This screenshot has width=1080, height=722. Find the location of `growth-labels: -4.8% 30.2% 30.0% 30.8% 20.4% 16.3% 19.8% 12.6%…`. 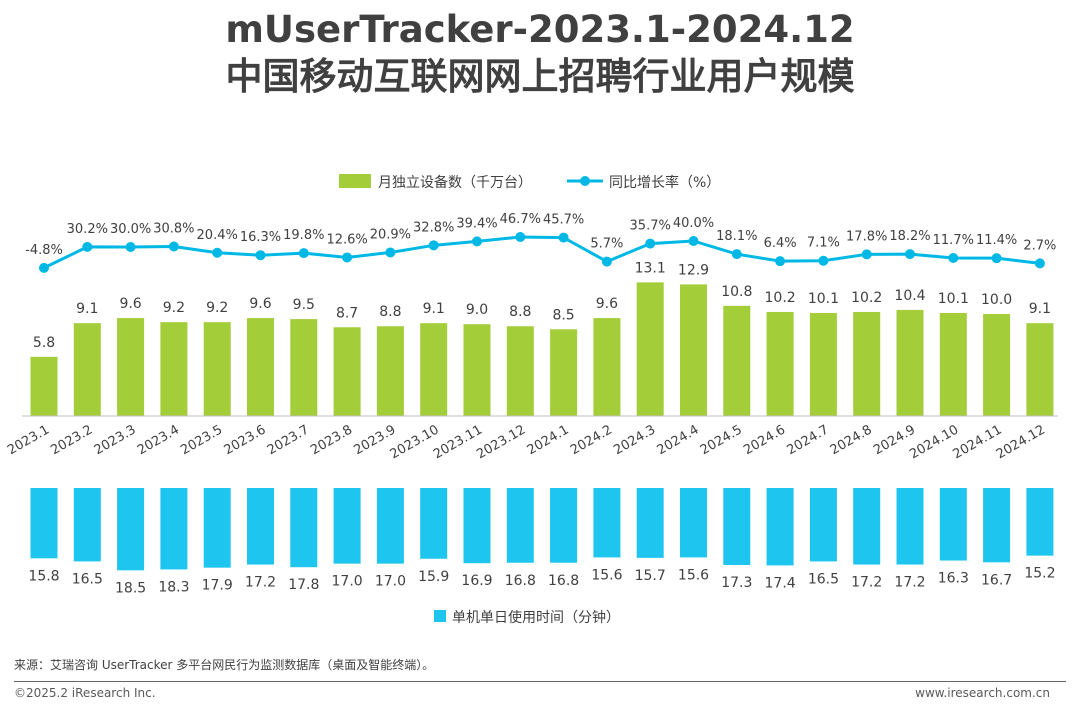

growth-labels: -4.8% 30.2% 30.0% 30.8% 20.4% 16.3% 19.8% 12.6%… is located at coordinates (540, 235).